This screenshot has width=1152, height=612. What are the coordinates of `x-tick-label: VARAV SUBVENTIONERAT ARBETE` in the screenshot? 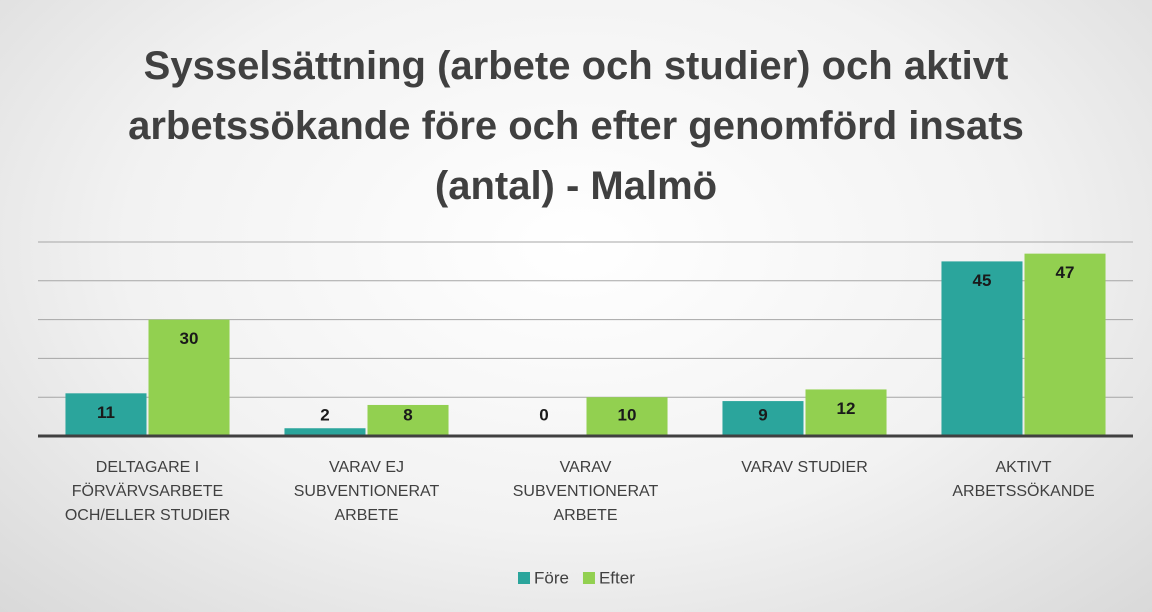 It's located at (585, 491).